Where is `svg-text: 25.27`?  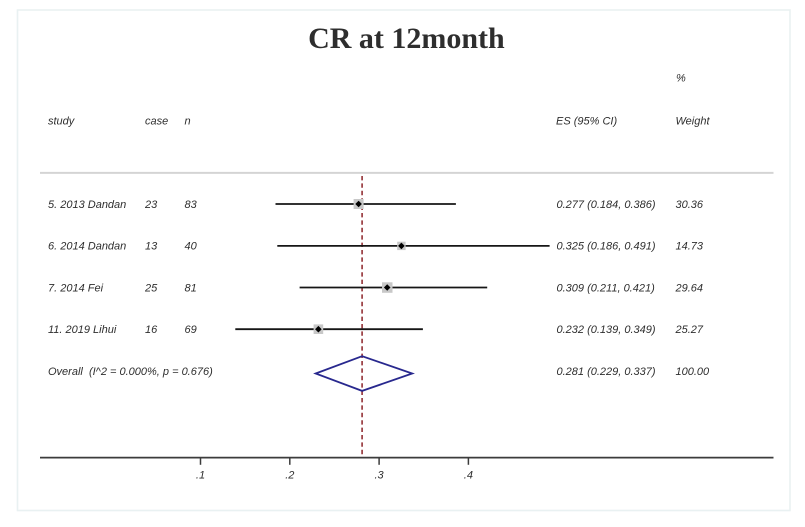
svg-text: 25.27 is located at coordinates (689, 330).